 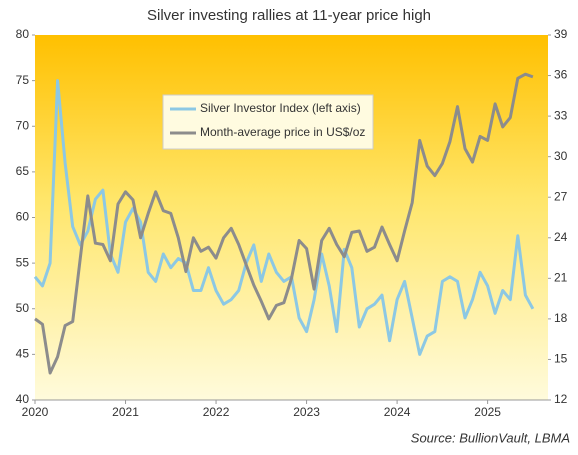 I want to click on y2-tick-label: 30, so click(x=561, y=156).